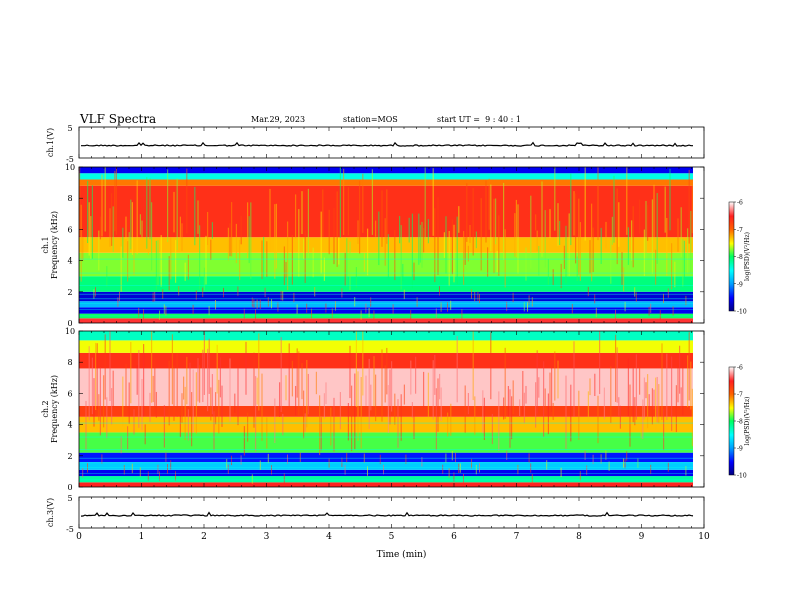 This screenshot has height=612, width=792. Describe the element at coordinates (579, 537) in the screenshot. I see `x-tick-label: 8` at that location.